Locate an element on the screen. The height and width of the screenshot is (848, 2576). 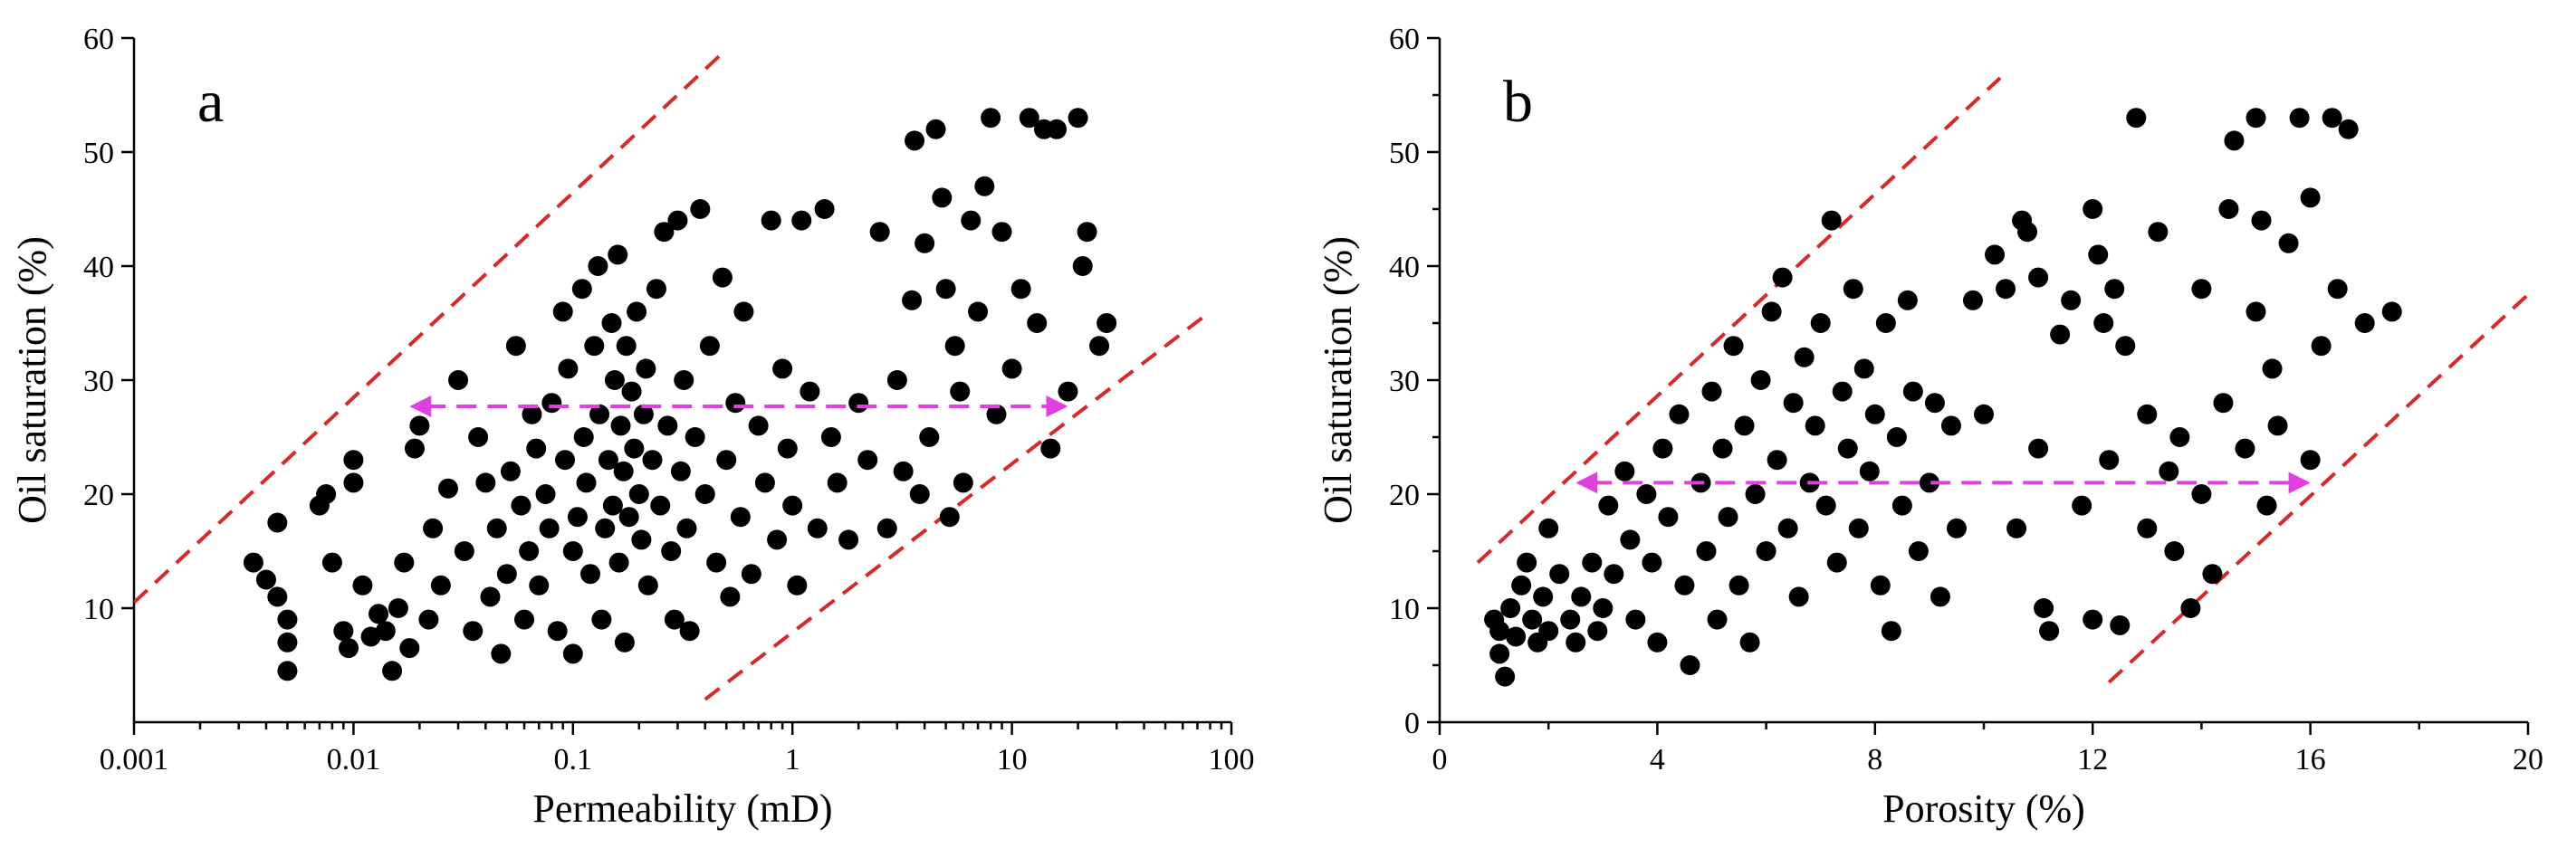
panel-b-y-tick-label: 50 is located at coordinates (1404, 154).